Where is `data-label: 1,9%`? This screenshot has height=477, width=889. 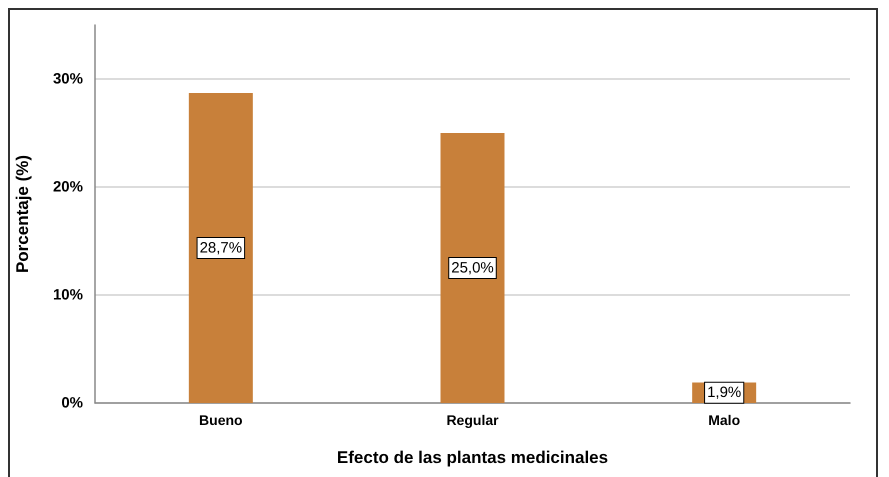
data-label: 1,9% is located at coordinates (724, 393).